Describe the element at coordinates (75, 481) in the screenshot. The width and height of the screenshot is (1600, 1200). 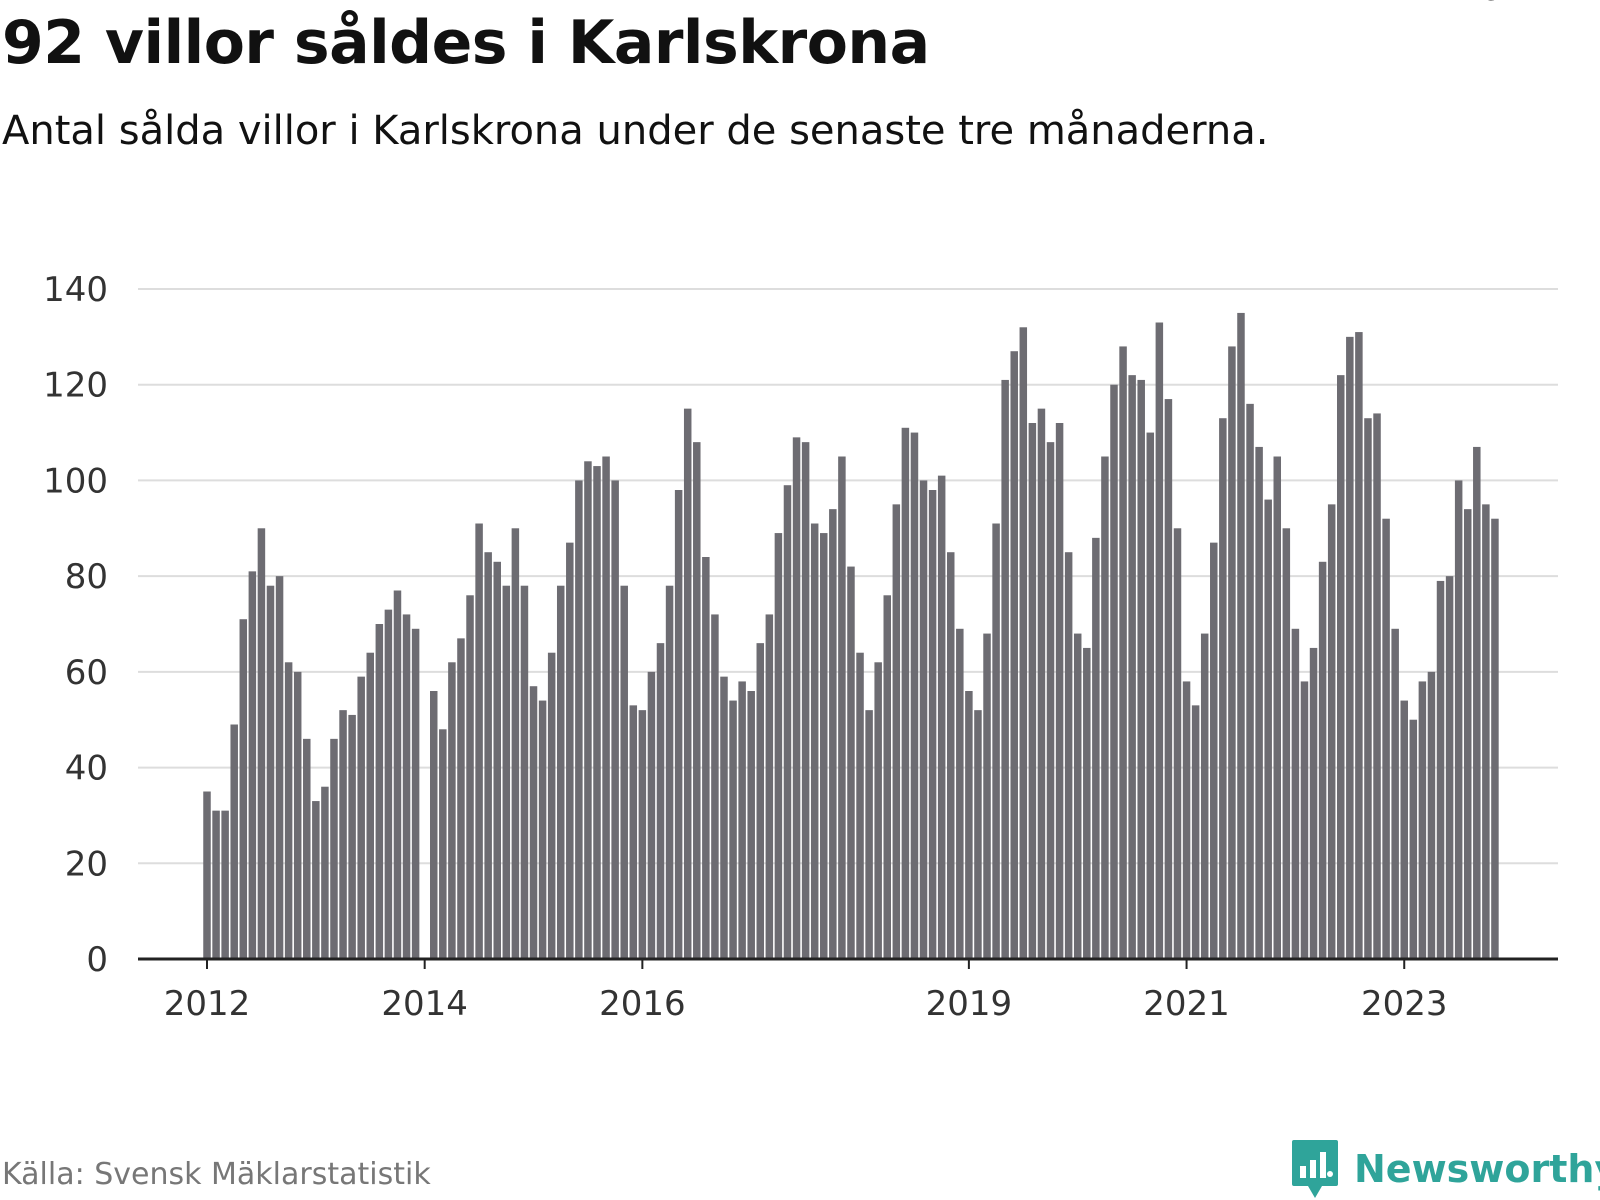
I see `y-tick-label: 100` at that location.